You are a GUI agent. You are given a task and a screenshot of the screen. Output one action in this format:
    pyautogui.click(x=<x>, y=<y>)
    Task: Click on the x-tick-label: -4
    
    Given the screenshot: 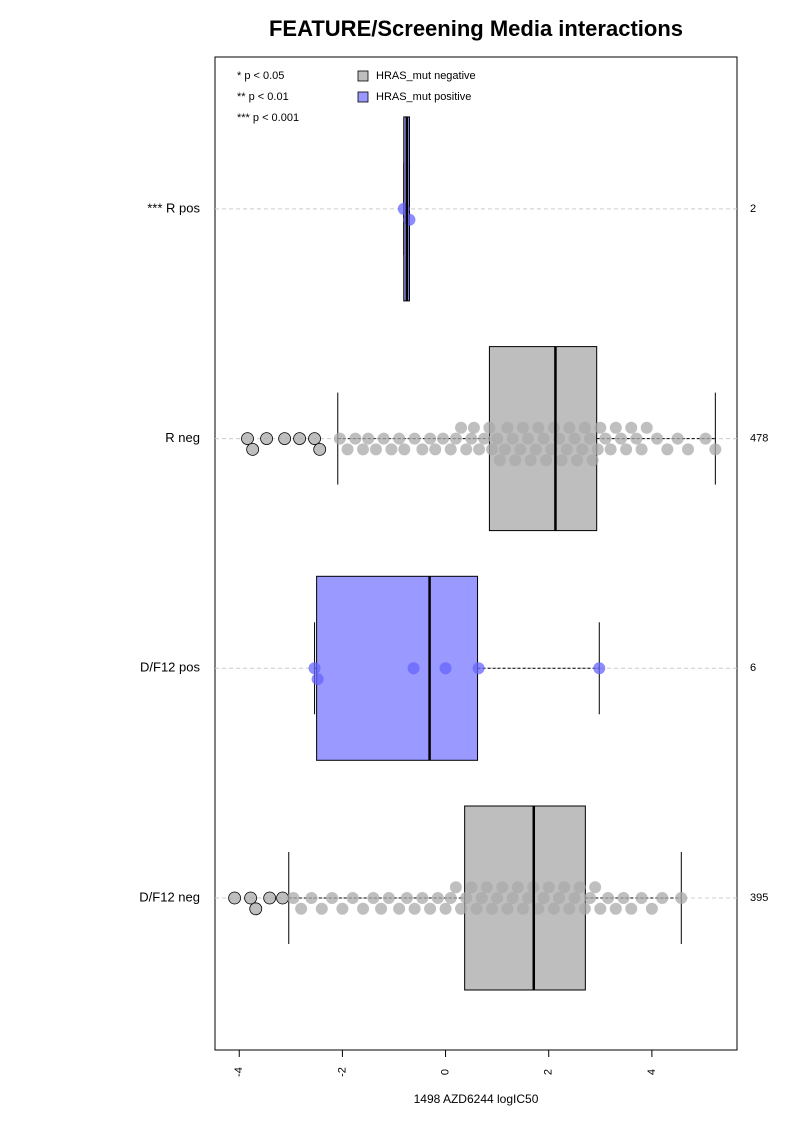 What is the action you would take?
    pyautogui.click(x=239, y=1072)
    